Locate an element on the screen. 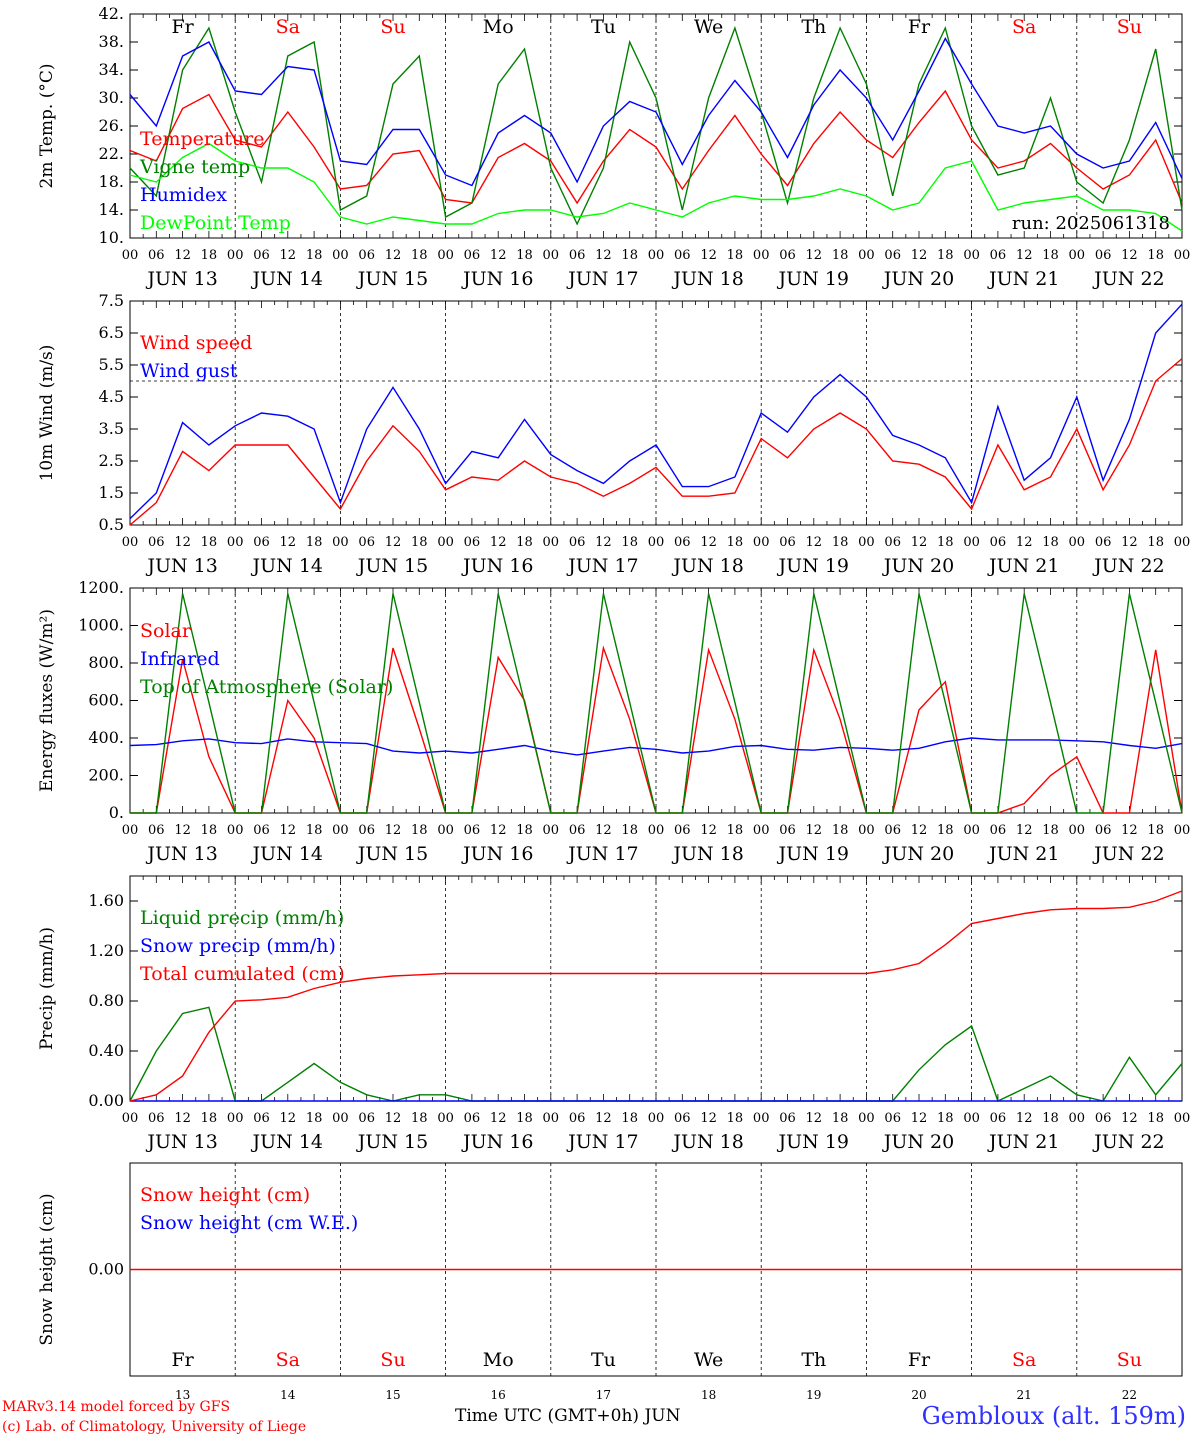 The image size is (1194, 1440). legend-label: Vigne temp is located at coordinates (194, 167).